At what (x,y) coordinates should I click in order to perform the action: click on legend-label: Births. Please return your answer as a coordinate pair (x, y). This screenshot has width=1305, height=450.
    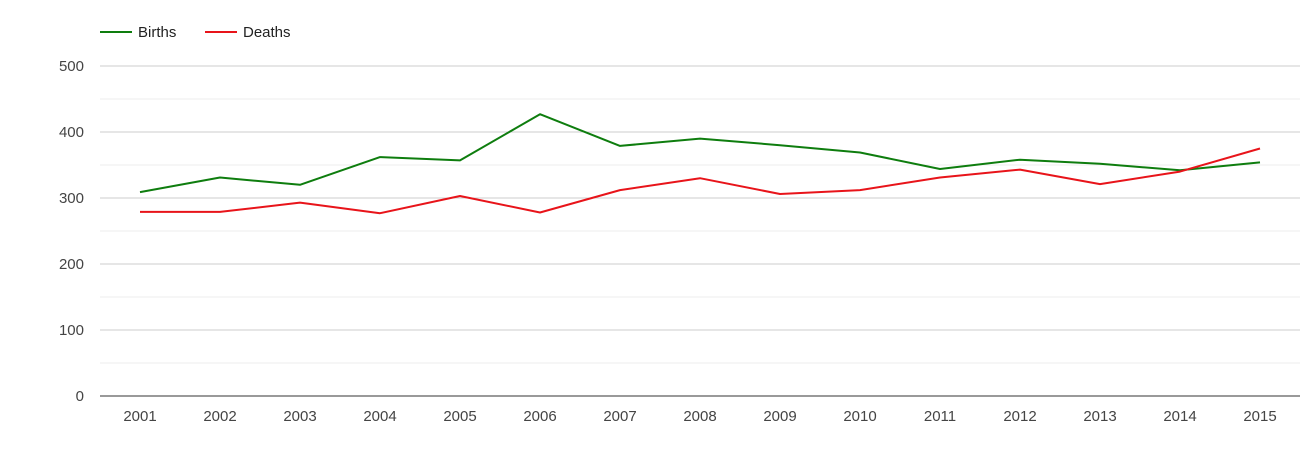
    Looking at the image, I should click on (157, 32).